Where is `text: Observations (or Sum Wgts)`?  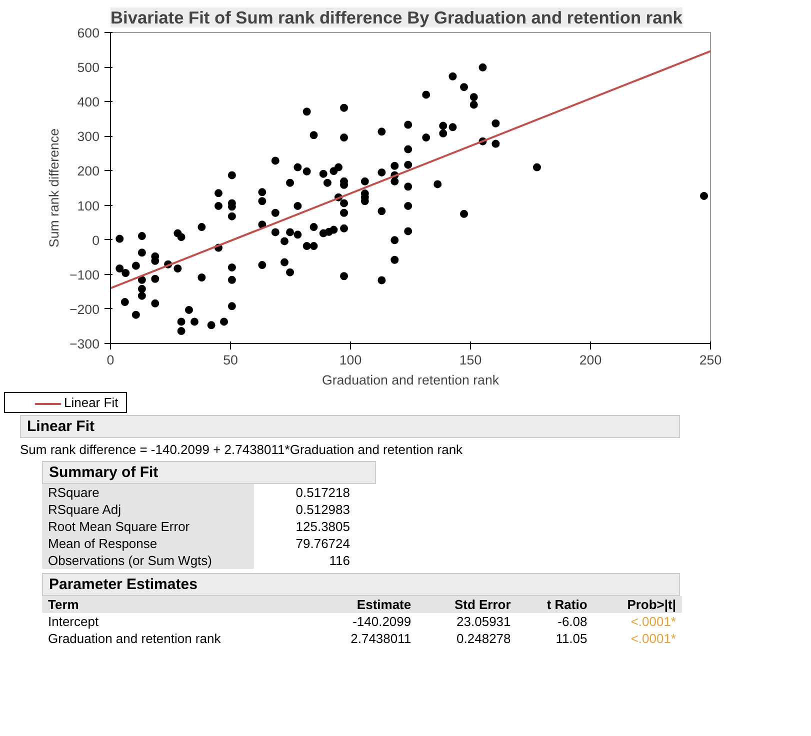 text: Observations (or Sum Wgts) is located at coordinates (148, 560).